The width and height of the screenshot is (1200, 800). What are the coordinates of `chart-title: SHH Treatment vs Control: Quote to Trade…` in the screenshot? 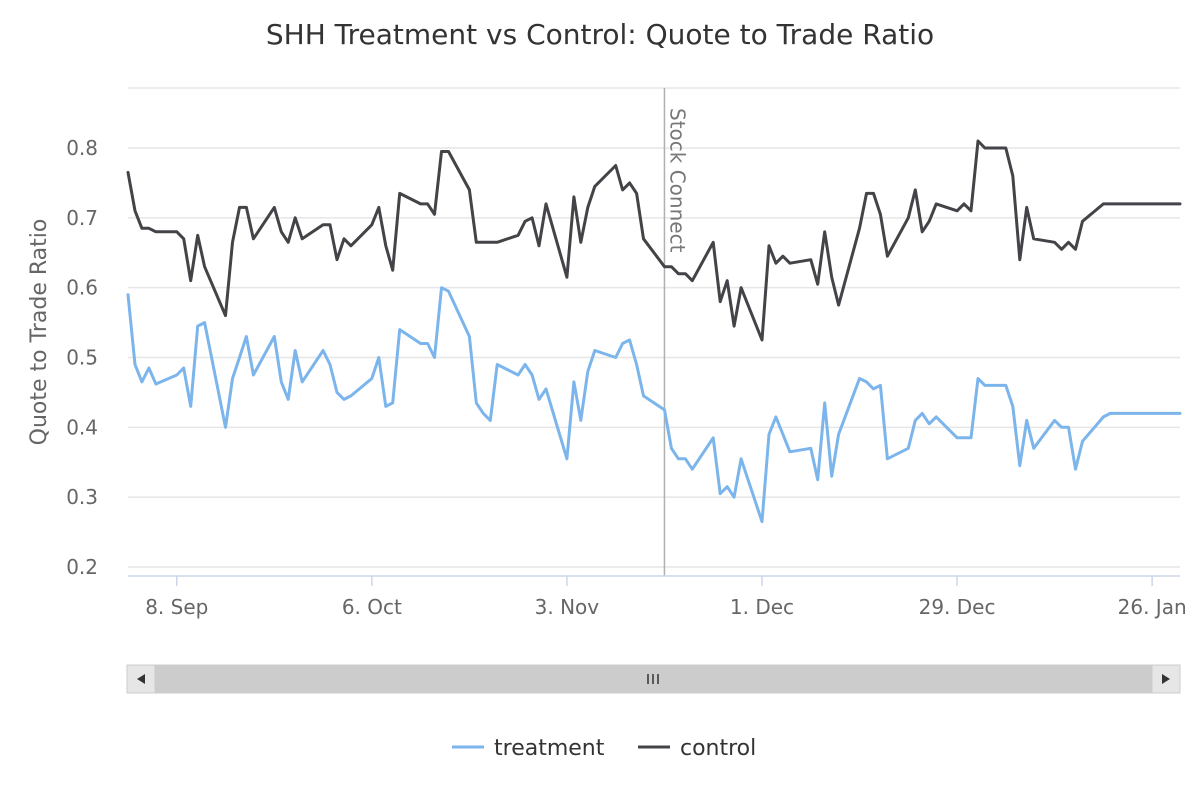 It's located at (600, 34).